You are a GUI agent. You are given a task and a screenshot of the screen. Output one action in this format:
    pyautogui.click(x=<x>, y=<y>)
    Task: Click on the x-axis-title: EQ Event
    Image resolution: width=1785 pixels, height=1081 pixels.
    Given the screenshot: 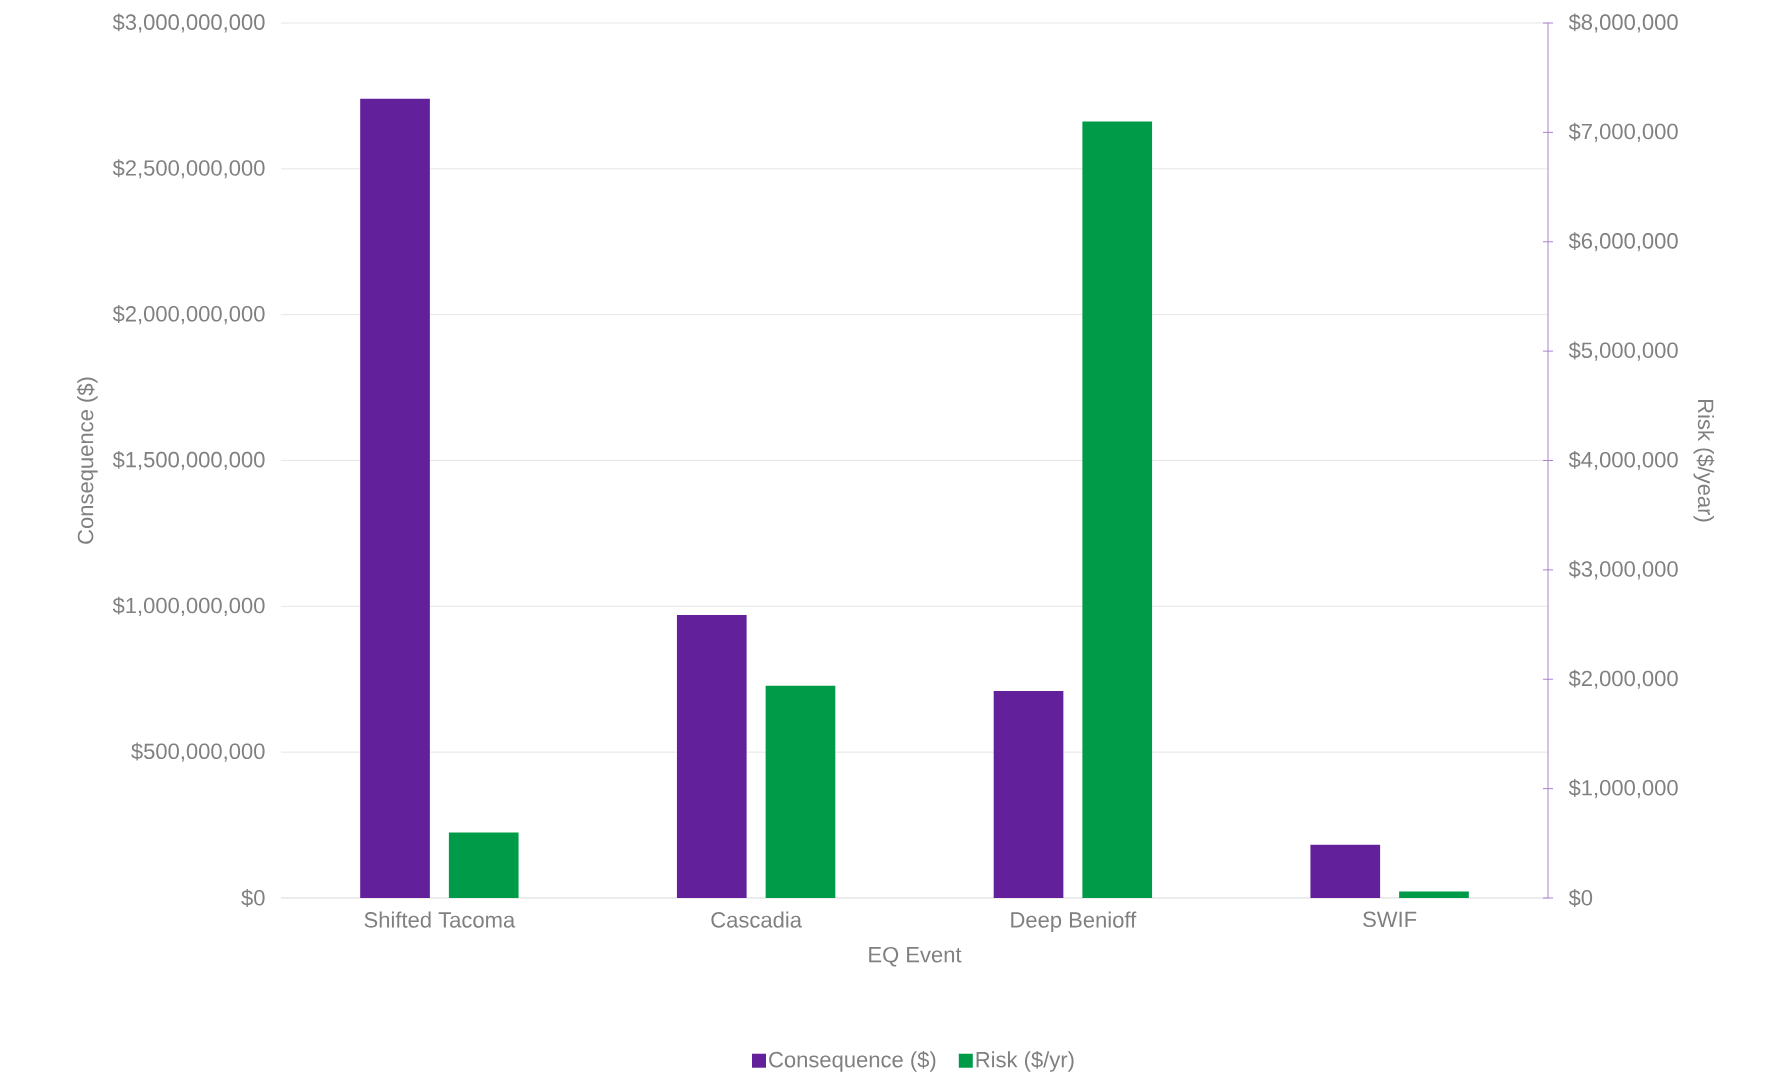 What is the action you would take?
    pyautogui.click(x=915, y=956)
    